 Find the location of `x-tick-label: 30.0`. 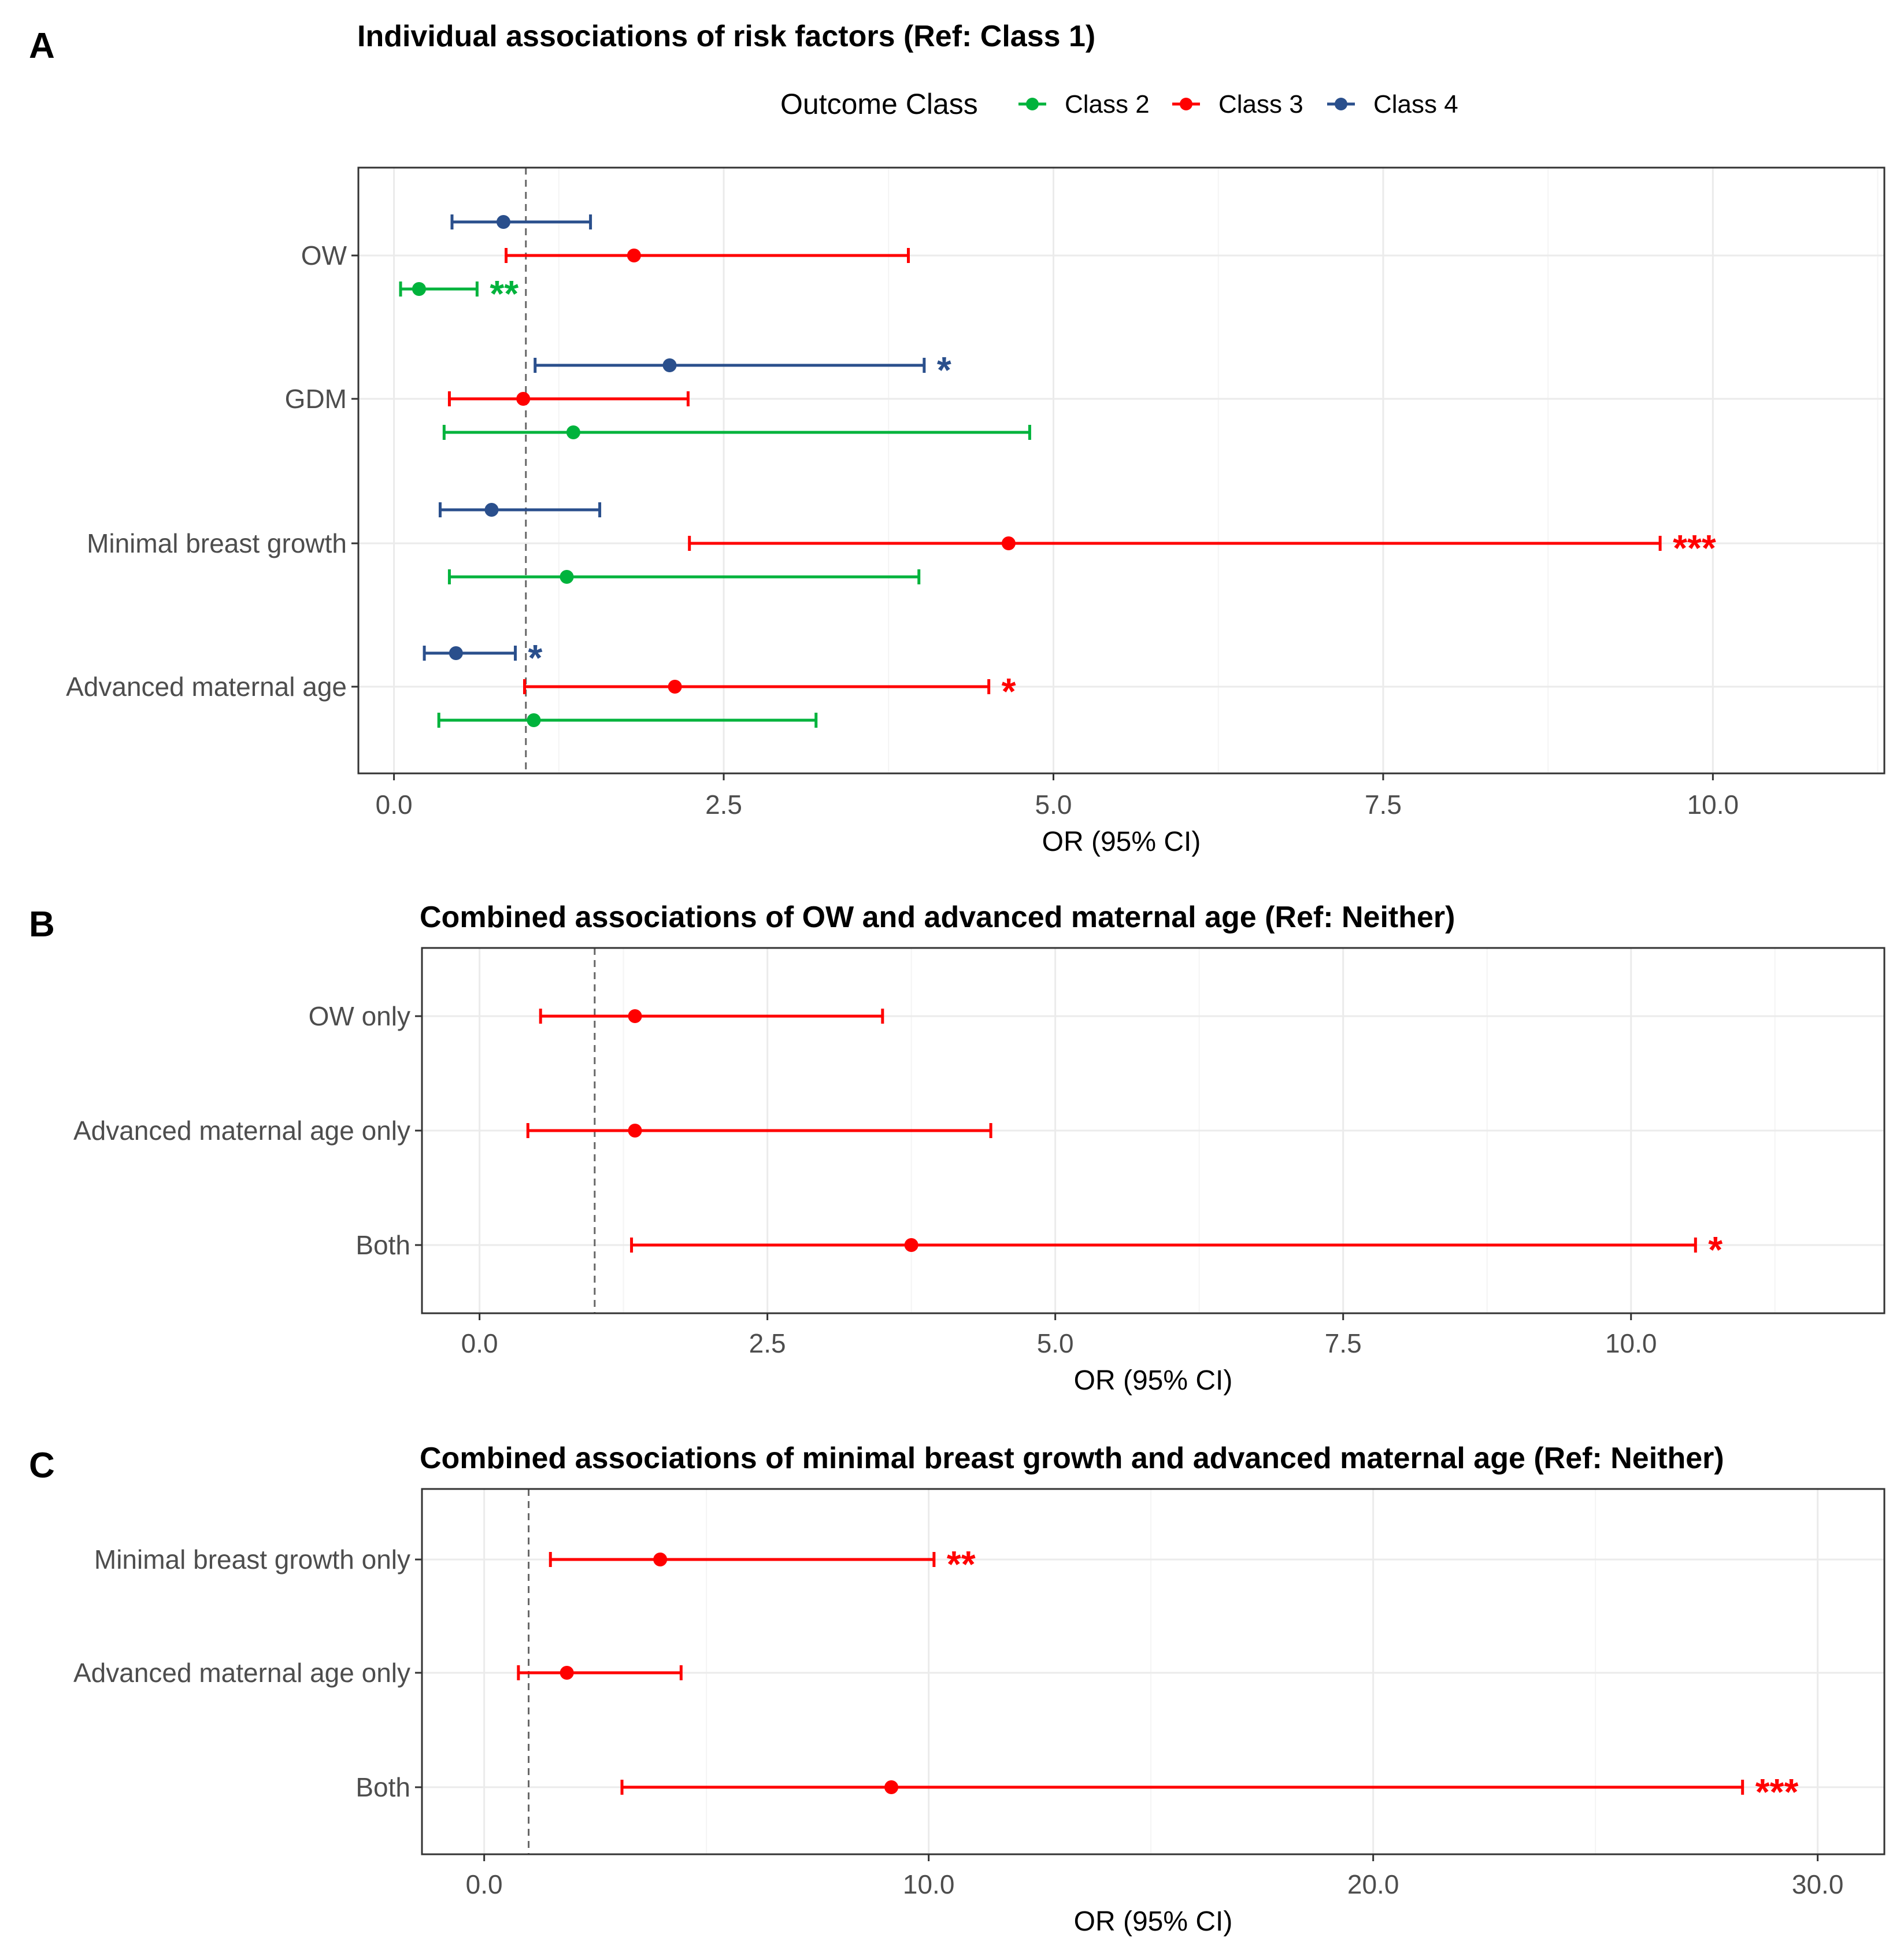

x-tick-label: 30.0 is located at coordinates (1818, 1884).